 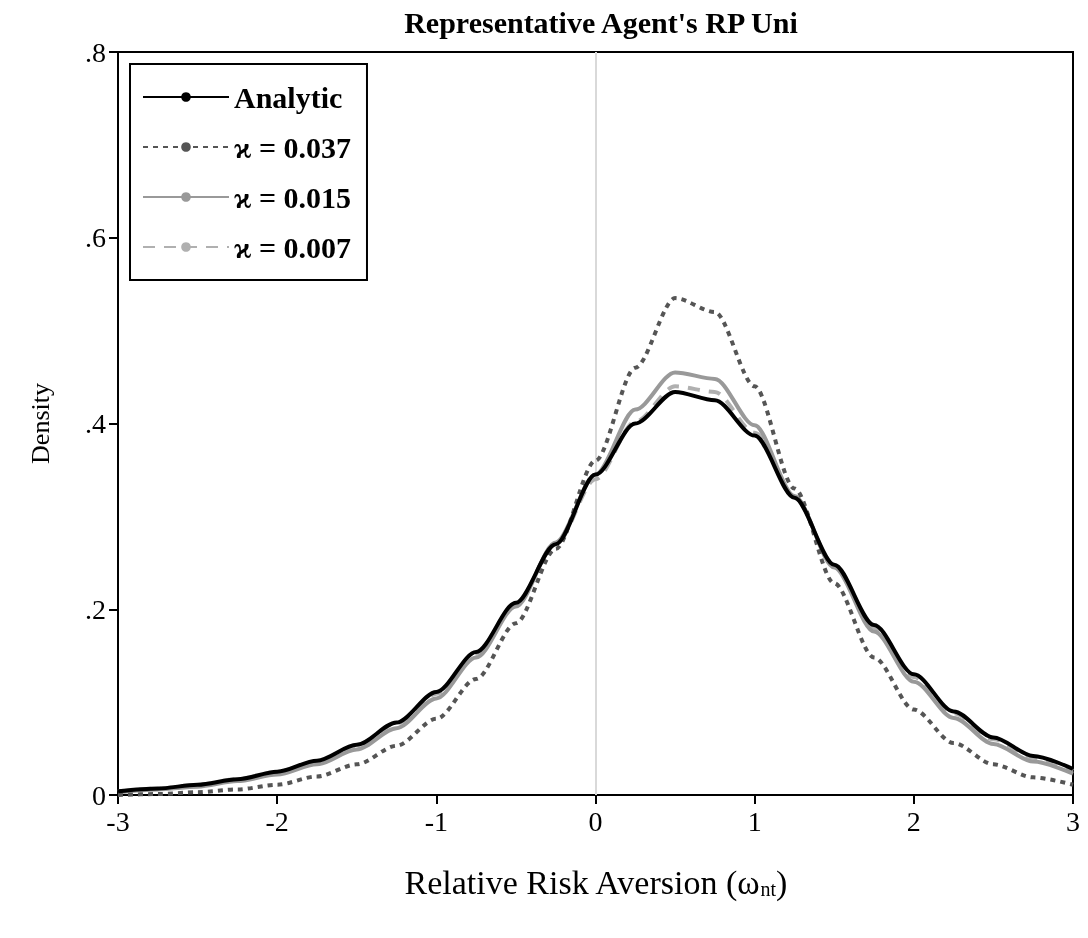 I want to click on chart-title: Representative Agent's RP Uni, so click(x=601, y=22).